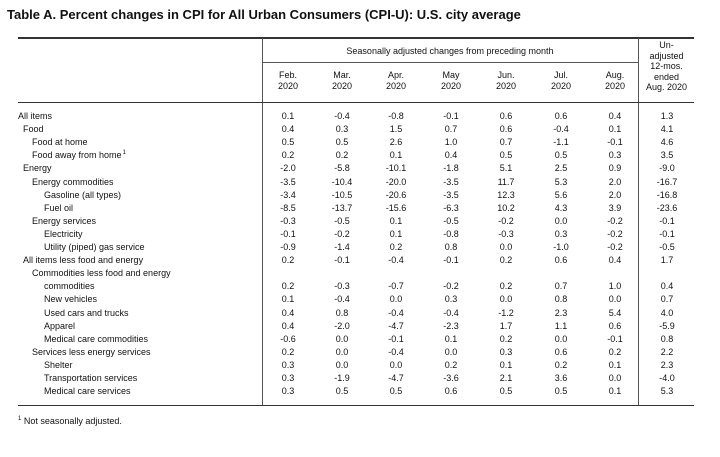 The height and width of the screenshot is (457, 720). I want to click on unadjusted-header-line: adjusted, so click(666, 55).